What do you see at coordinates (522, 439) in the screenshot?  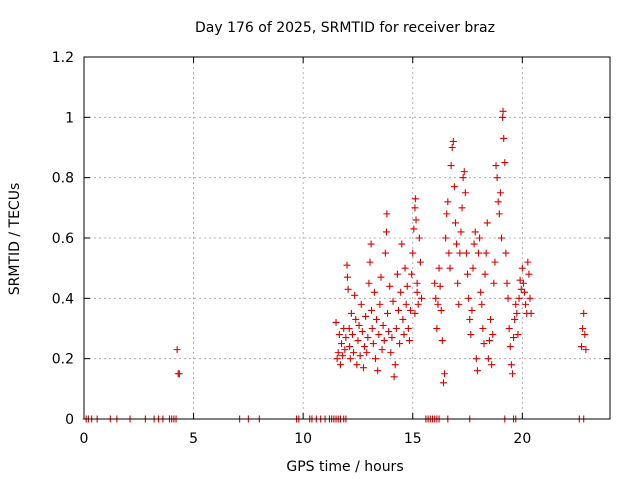 I see `x-tick-label: 20` at bounding box center [522, 439].